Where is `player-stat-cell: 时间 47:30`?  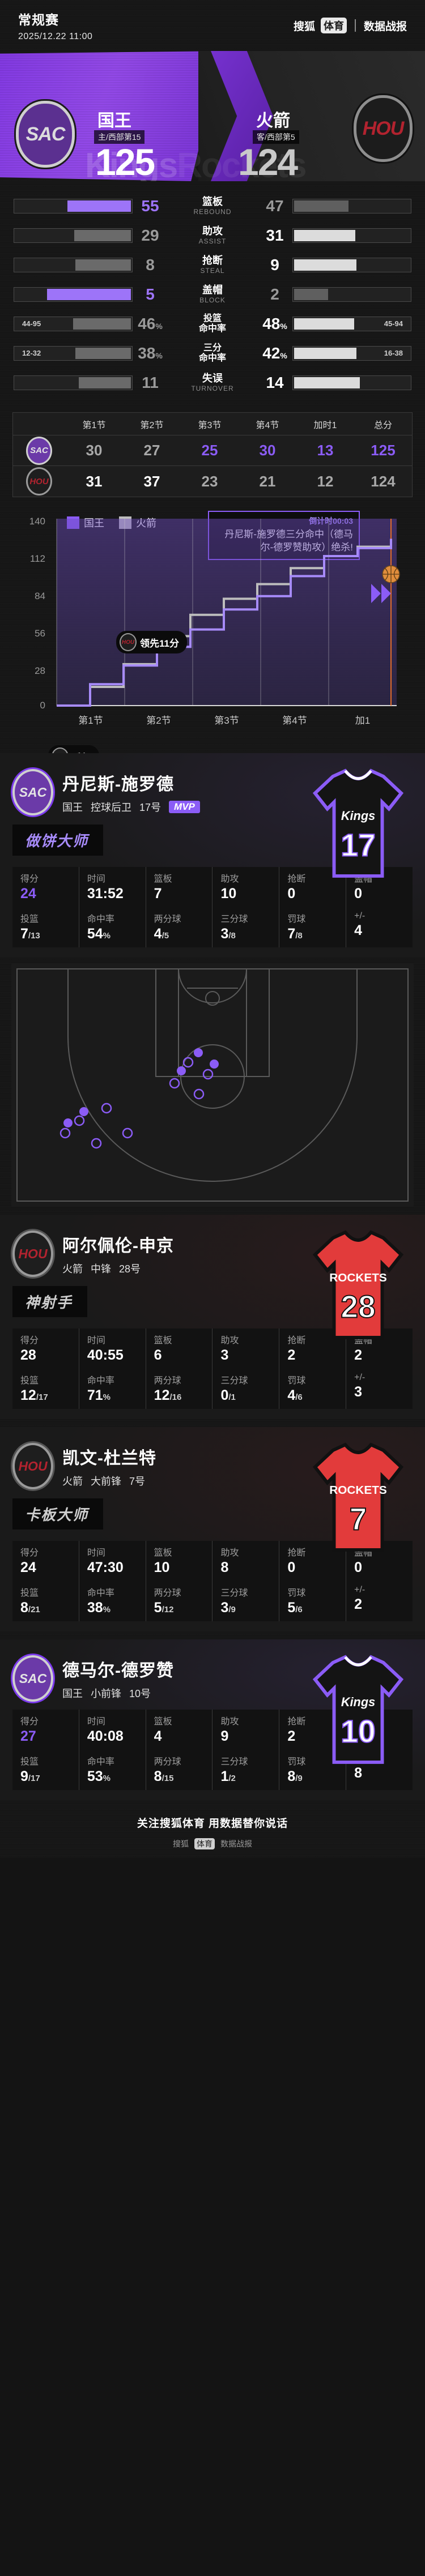 player-stat-cell: 时间 47:30 is located at coordinates (112, 1561).